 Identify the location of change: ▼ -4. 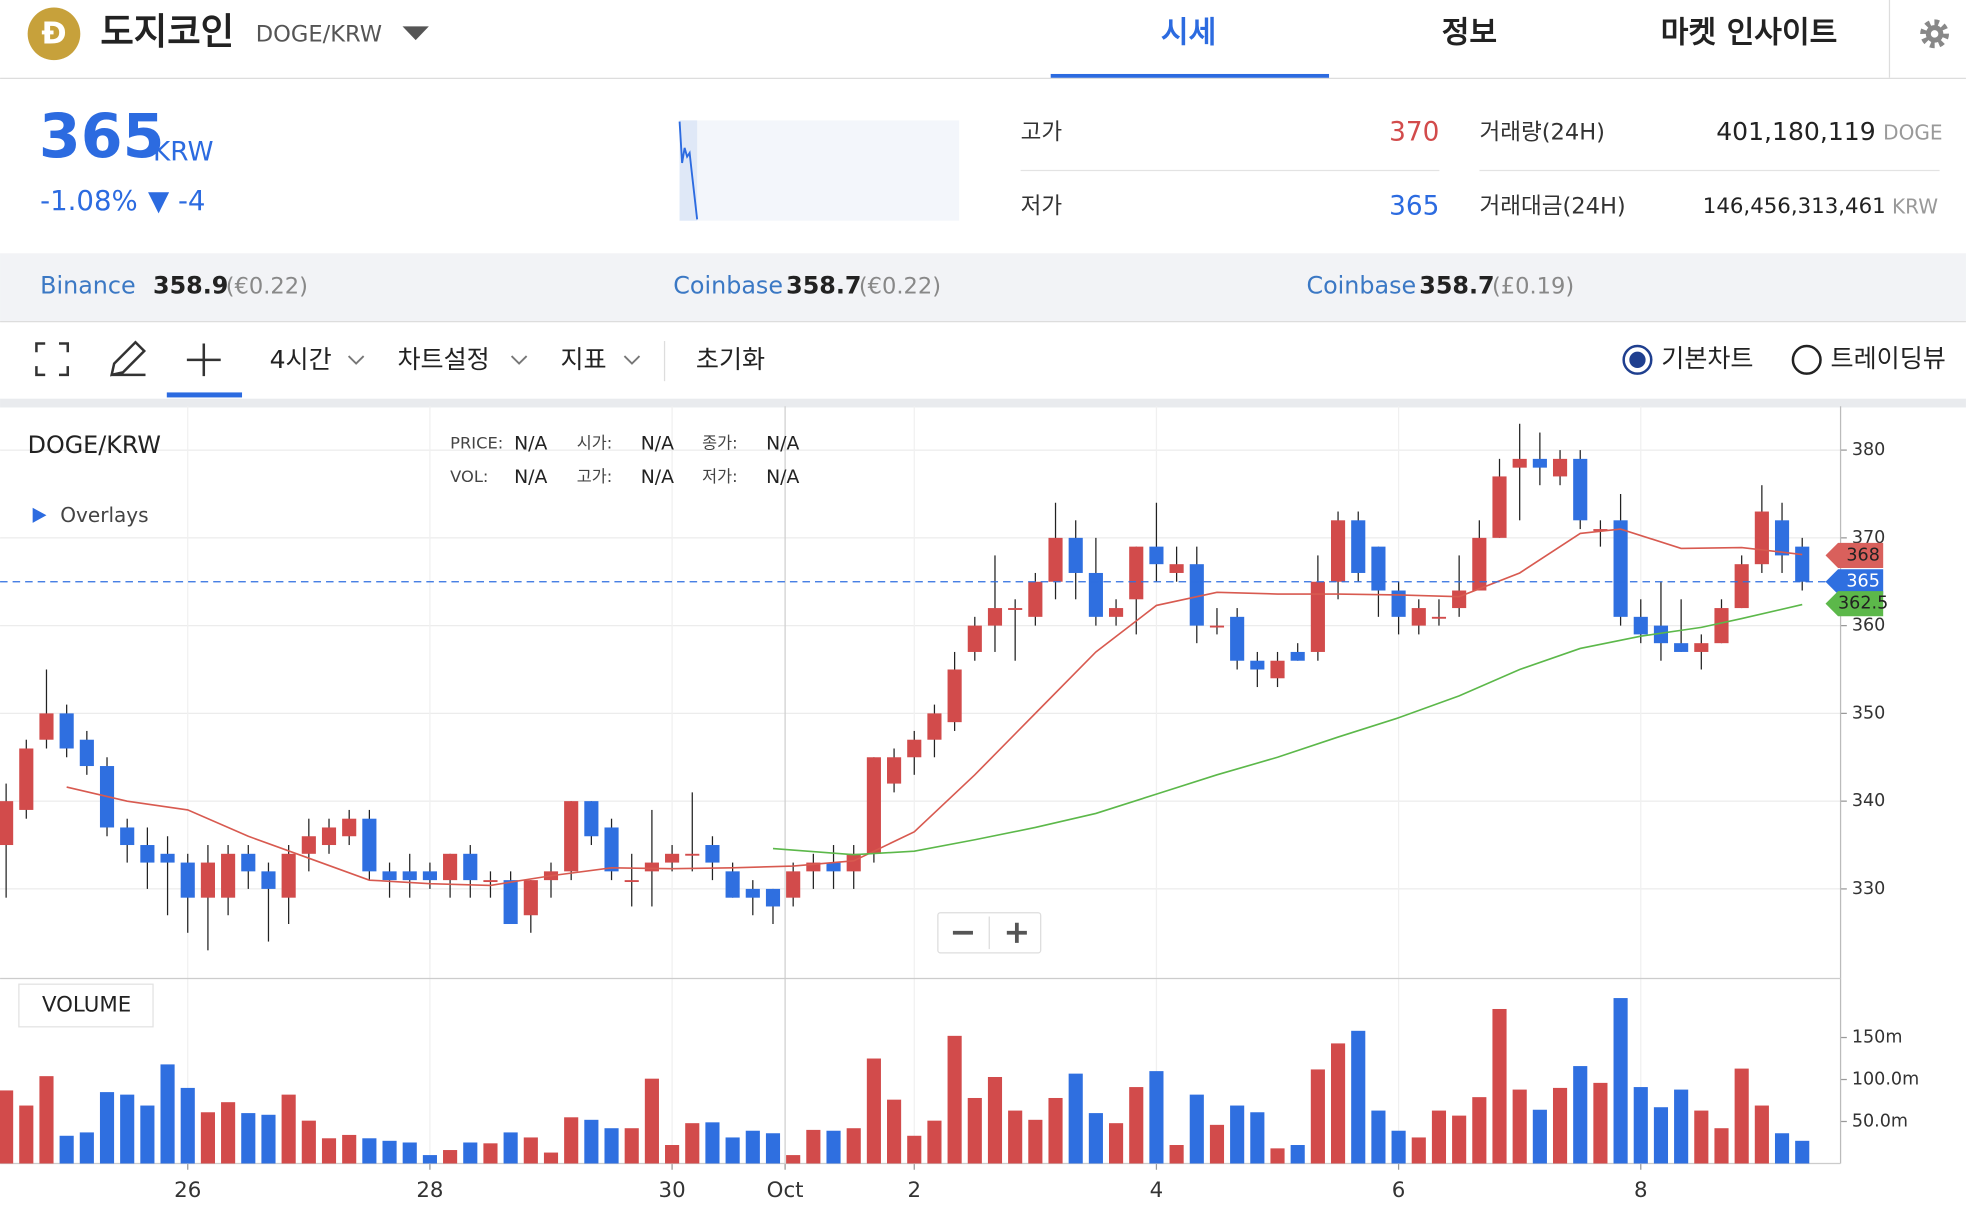
(176, 200).